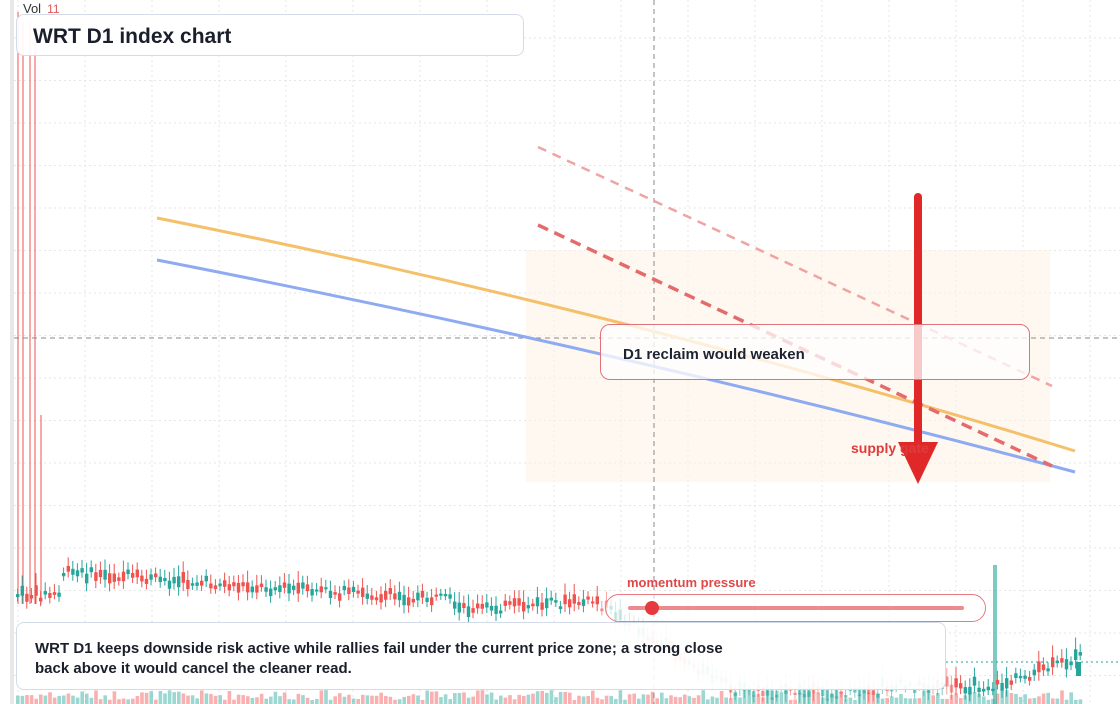 This screenshot has height=704, width=1120. I want to click on momentum-label: momentum pressure, so click(691, 582).